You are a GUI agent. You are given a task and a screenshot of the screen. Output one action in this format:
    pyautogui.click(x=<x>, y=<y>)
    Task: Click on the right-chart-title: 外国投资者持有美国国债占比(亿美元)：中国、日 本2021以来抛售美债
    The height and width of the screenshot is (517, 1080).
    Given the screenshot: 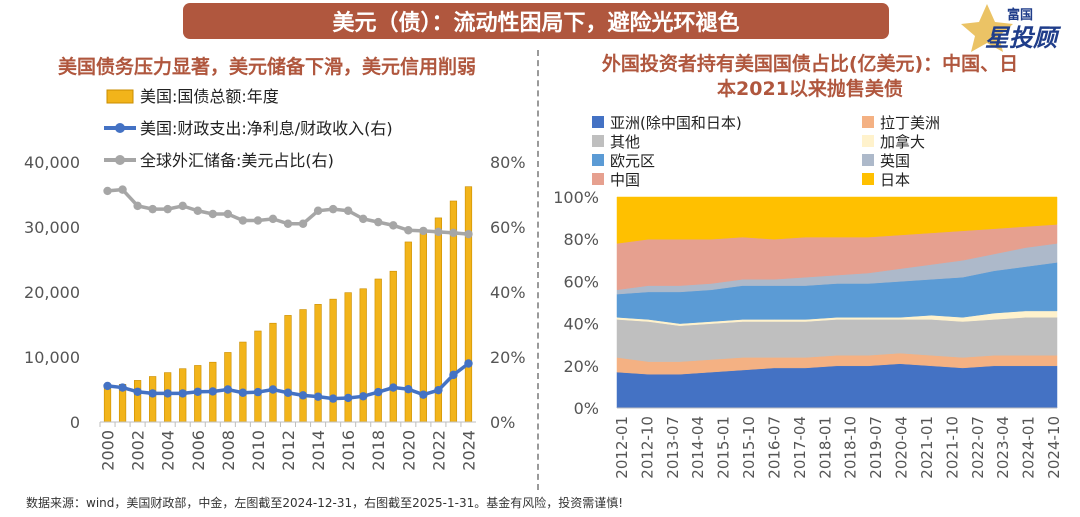 What is the action you would take?
    pyautogui.click(x=810, y=77)
    